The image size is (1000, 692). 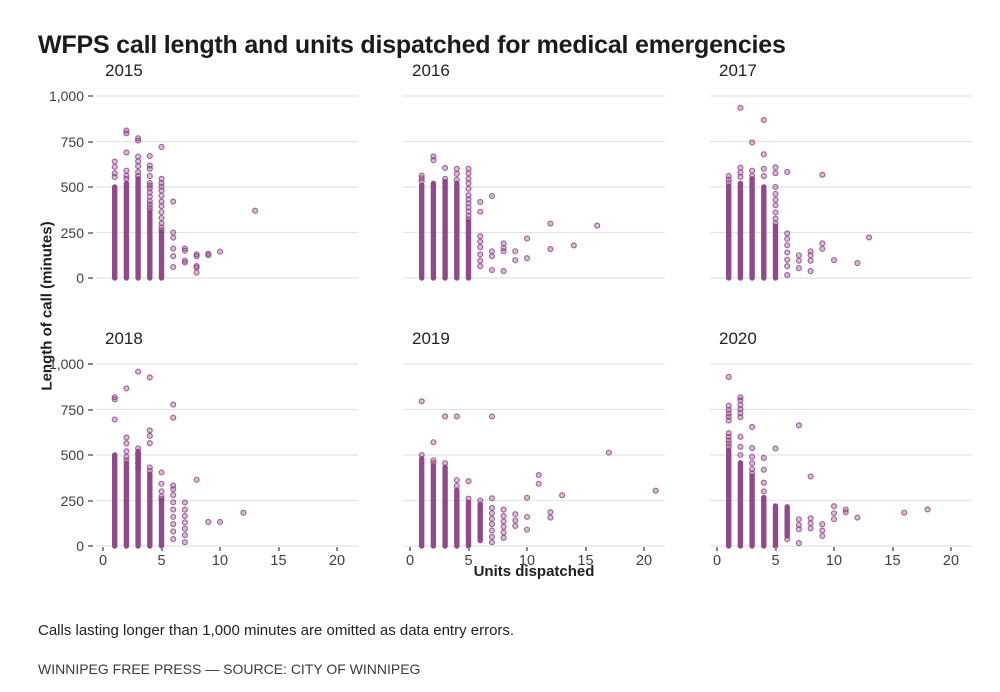 I want to click on y-tick-label: 750, so click(x=72, y=409).